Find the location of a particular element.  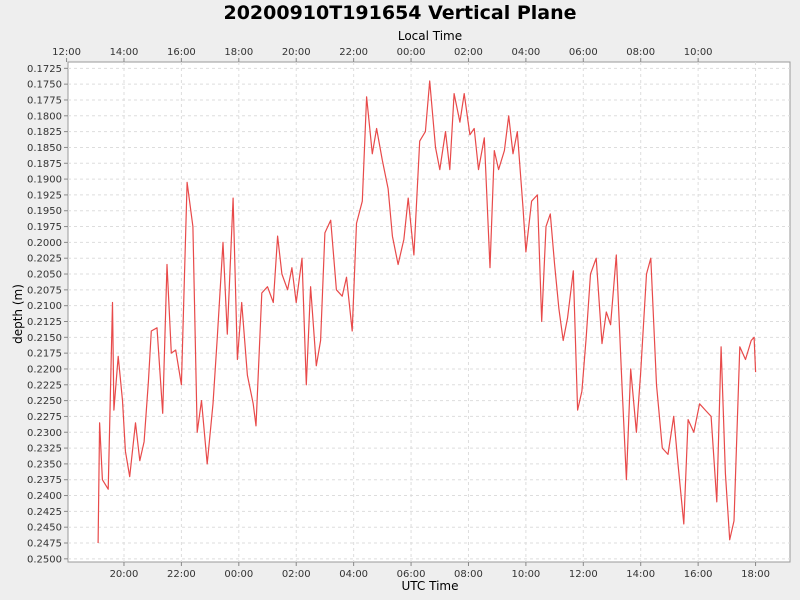

y-tick-label: 0.2250 is located at coordinates (44, 401).